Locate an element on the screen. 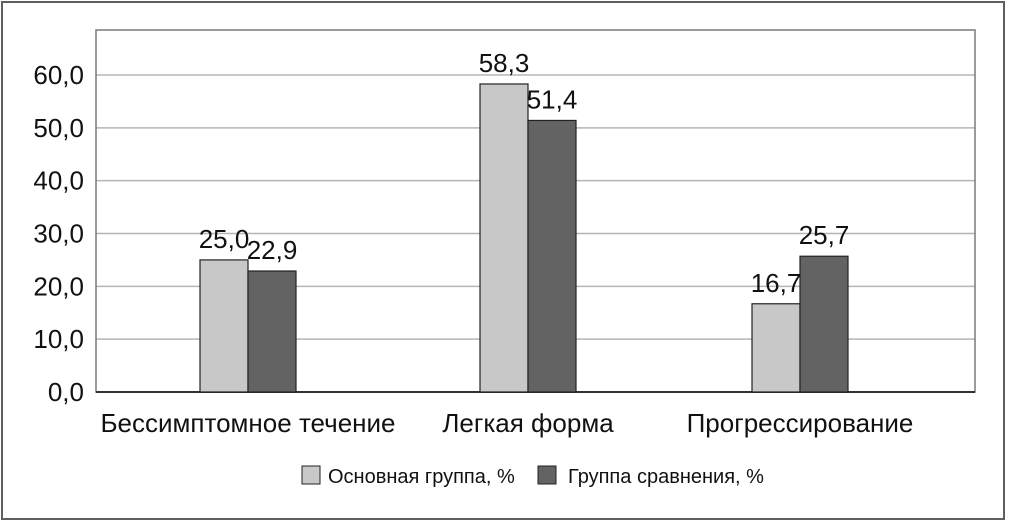 The height and width of the screenshot is (525, 1010). data-label: 25,7 is located at coordinates (824, 235).